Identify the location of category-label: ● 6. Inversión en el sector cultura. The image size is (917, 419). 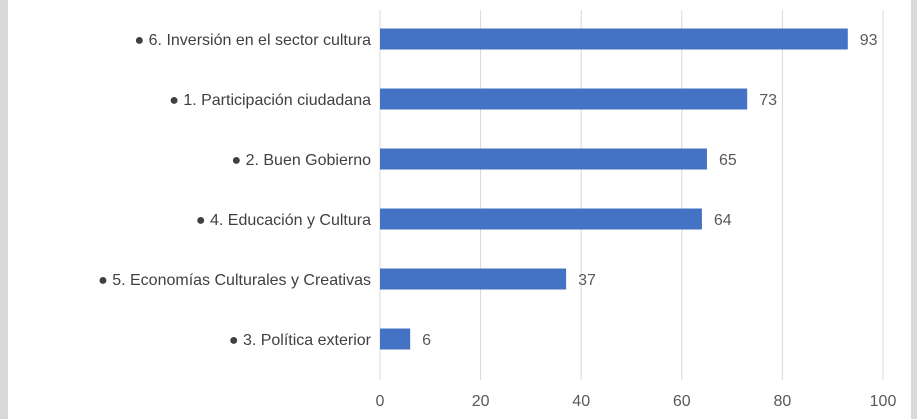
(253, 40).